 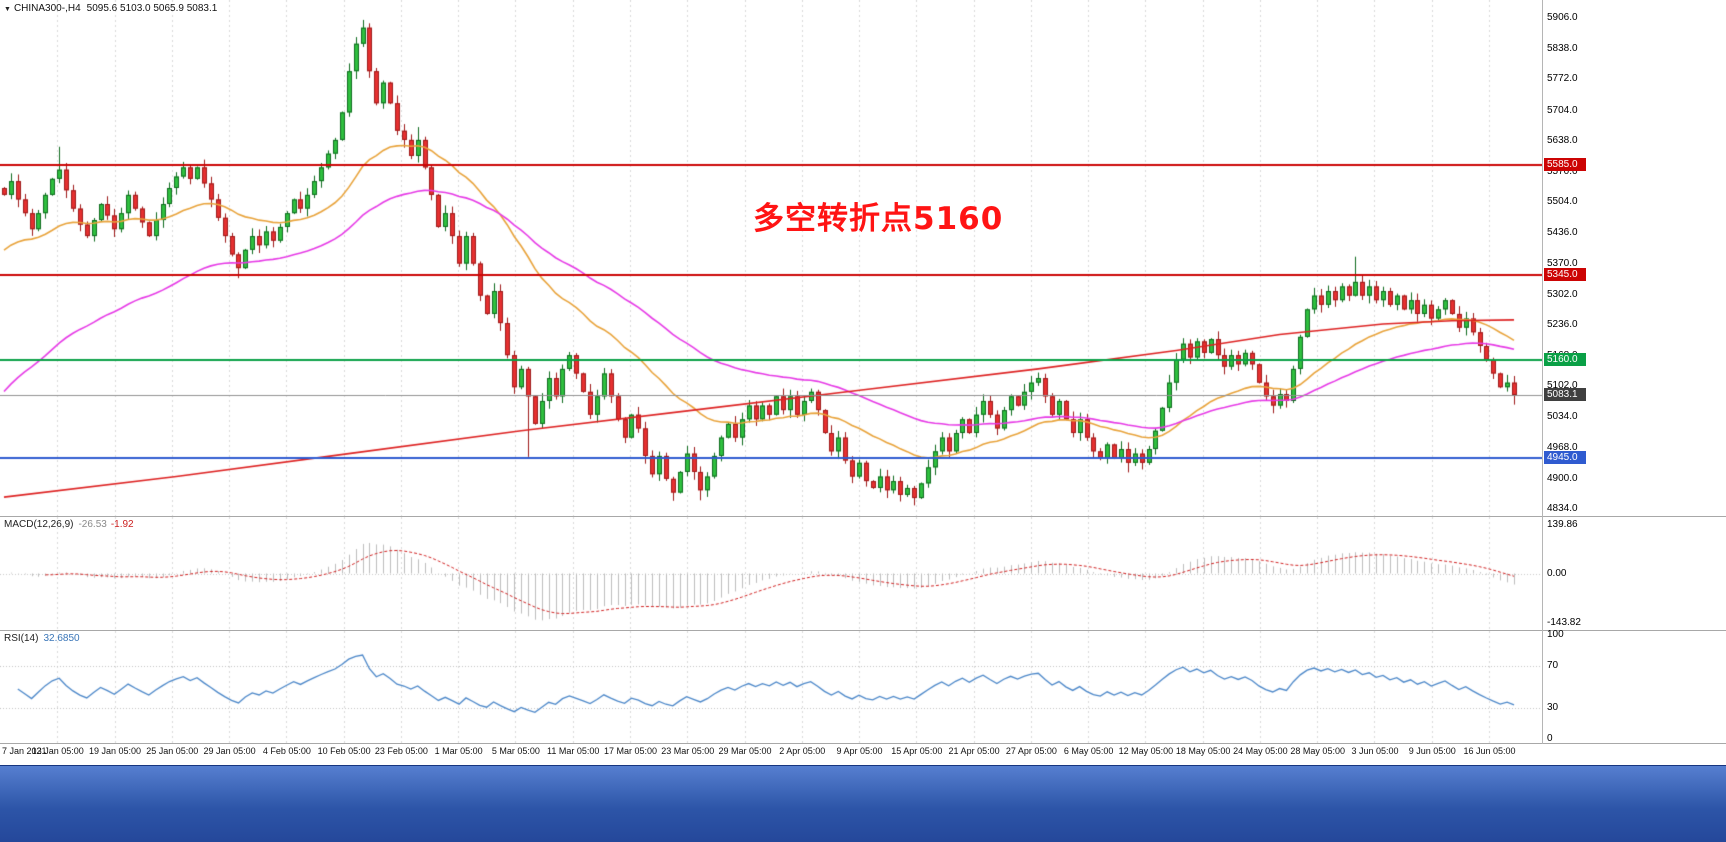 I want to click on rsi-axis-label: 30, so click(x=1553, y=707).